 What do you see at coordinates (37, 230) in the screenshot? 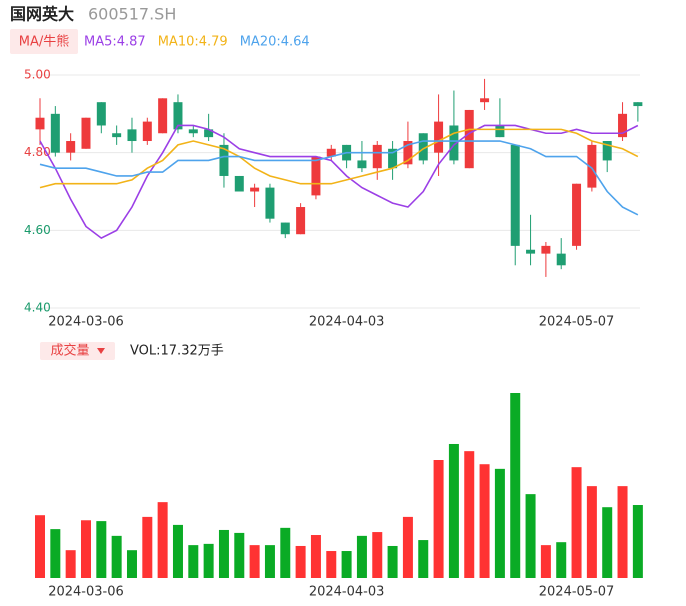
I see `y-tick-label: 4.60` at bounding box center [37, 230].